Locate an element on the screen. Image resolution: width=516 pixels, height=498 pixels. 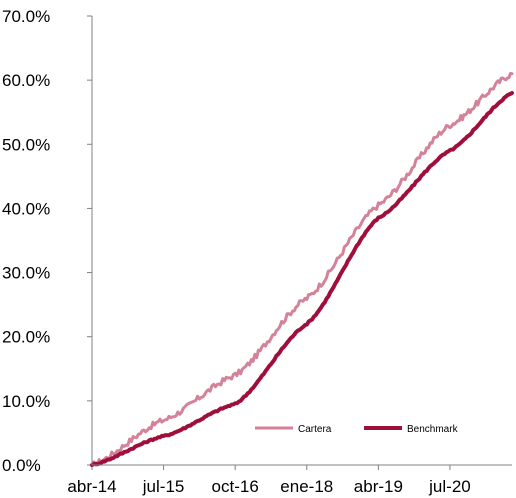
y-tick-label: 50.0% is located at coordinates (26, 144).